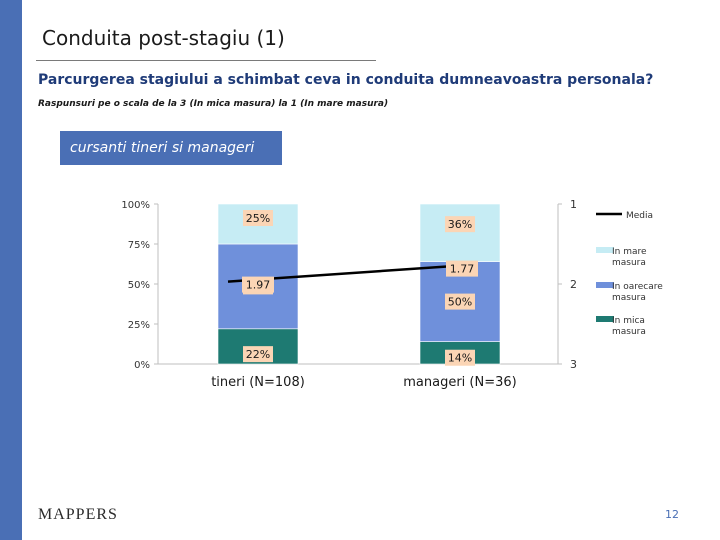 This screenshot has width=720, height=540. What do you see at coordinates (573, 204) in the screenshot?
I see `y2-tick-label: 1` at bounding box center [573, 204].